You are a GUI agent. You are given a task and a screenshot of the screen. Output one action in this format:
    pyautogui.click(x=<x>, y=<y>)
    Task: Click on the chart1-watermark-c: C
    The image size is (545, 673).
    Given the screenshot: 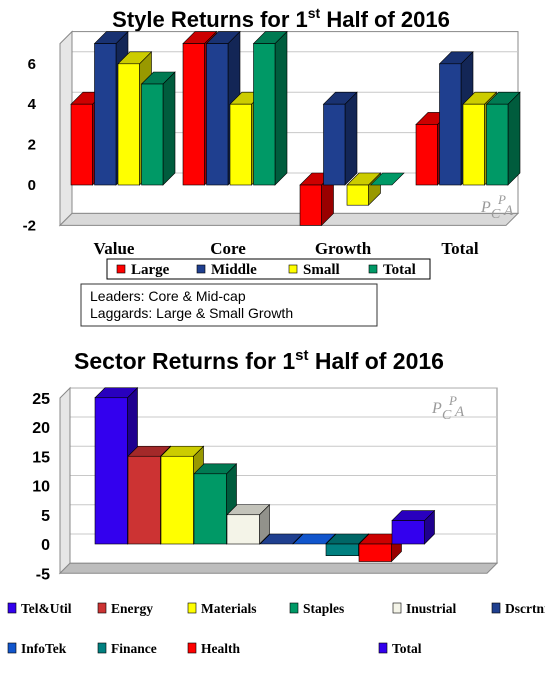 What is the action you would take?
    pyautogui.click(x=496, y=214)
    